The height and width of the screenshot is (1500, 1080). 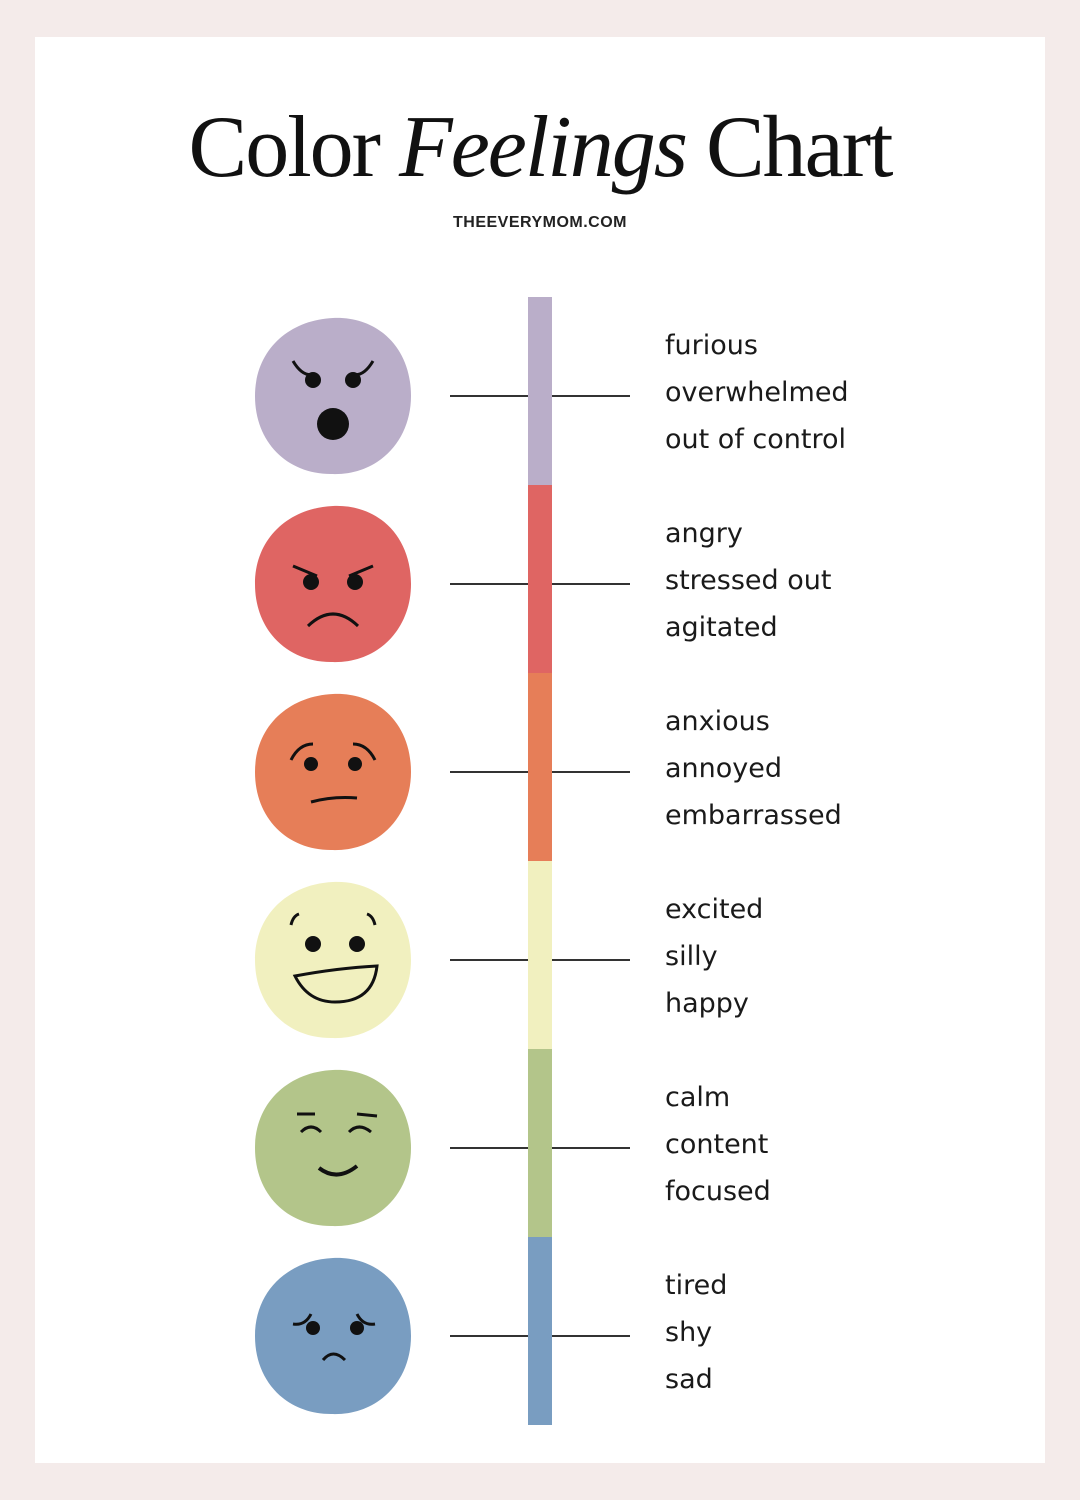 I want to click on feeling-words: anxious annoyed embarrassed, so click(x=753, y=768).